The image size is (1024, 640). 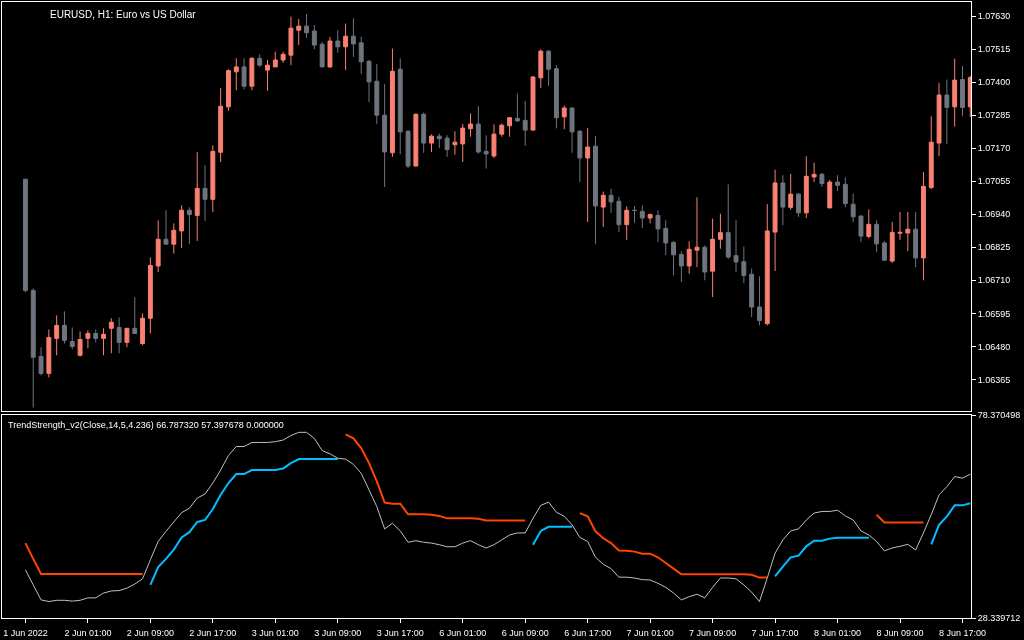 I want to click on y-tick-label: 1.07285, so click(x=994, y=115).